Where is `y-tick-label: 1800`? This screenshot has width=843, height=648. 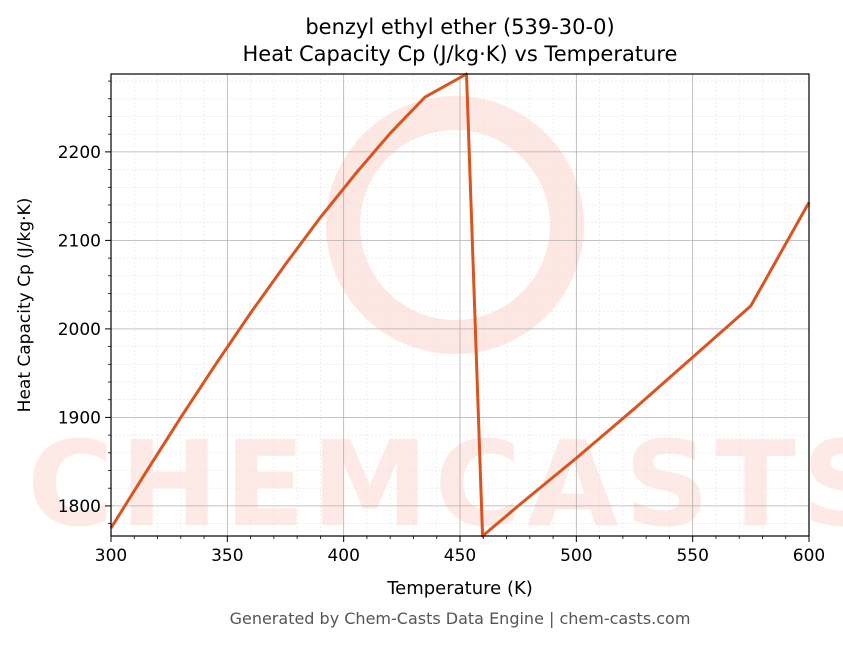 y-tick-label: 1800 is located at coordinates (79, 507).